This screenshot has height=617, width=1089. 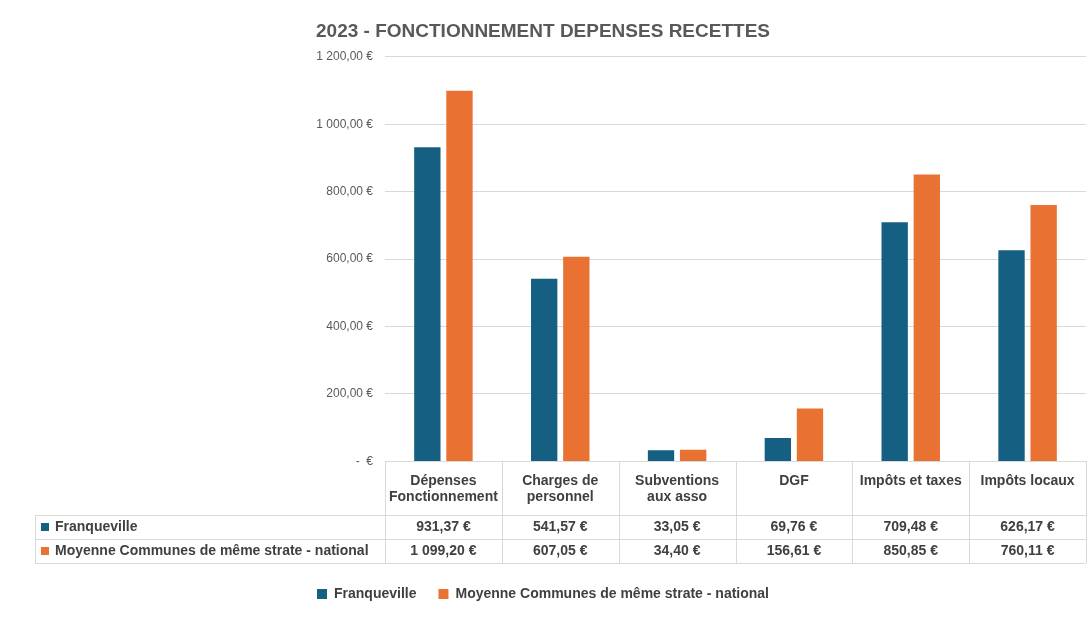 I want to click on x-tick-label: Charges de personnel, so click(x=560, y=488).